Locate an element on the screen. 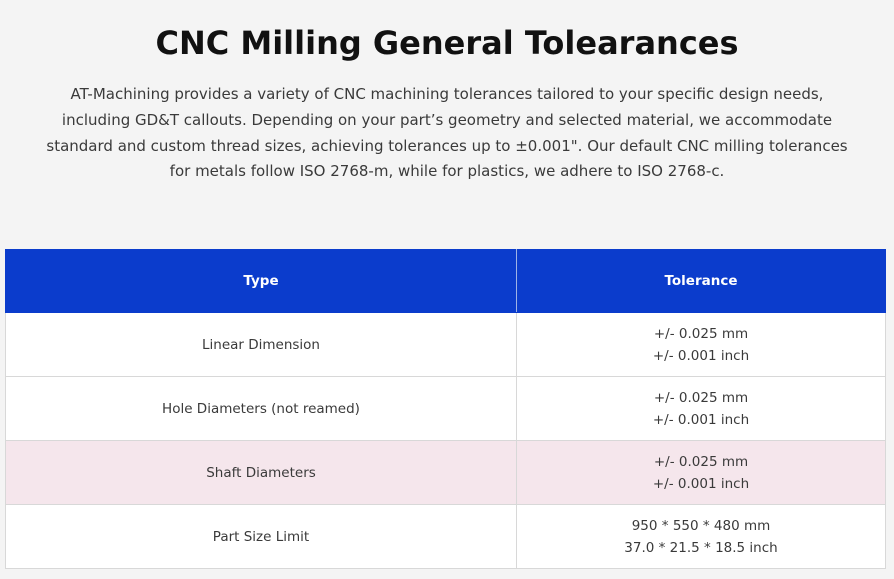  table-header-row: Type Tolerance is located at coordinates (445, 281).